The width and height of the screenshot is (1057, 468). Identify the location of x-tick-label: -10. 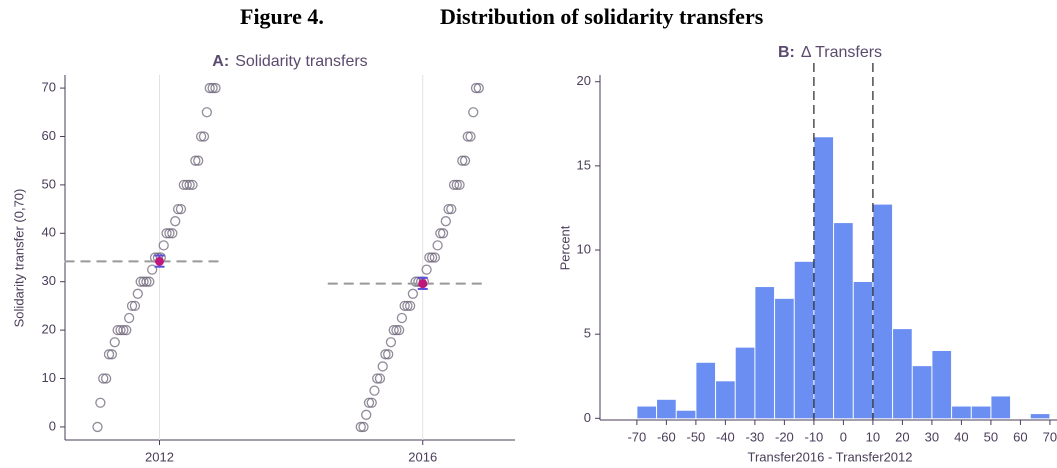
(813, 436).